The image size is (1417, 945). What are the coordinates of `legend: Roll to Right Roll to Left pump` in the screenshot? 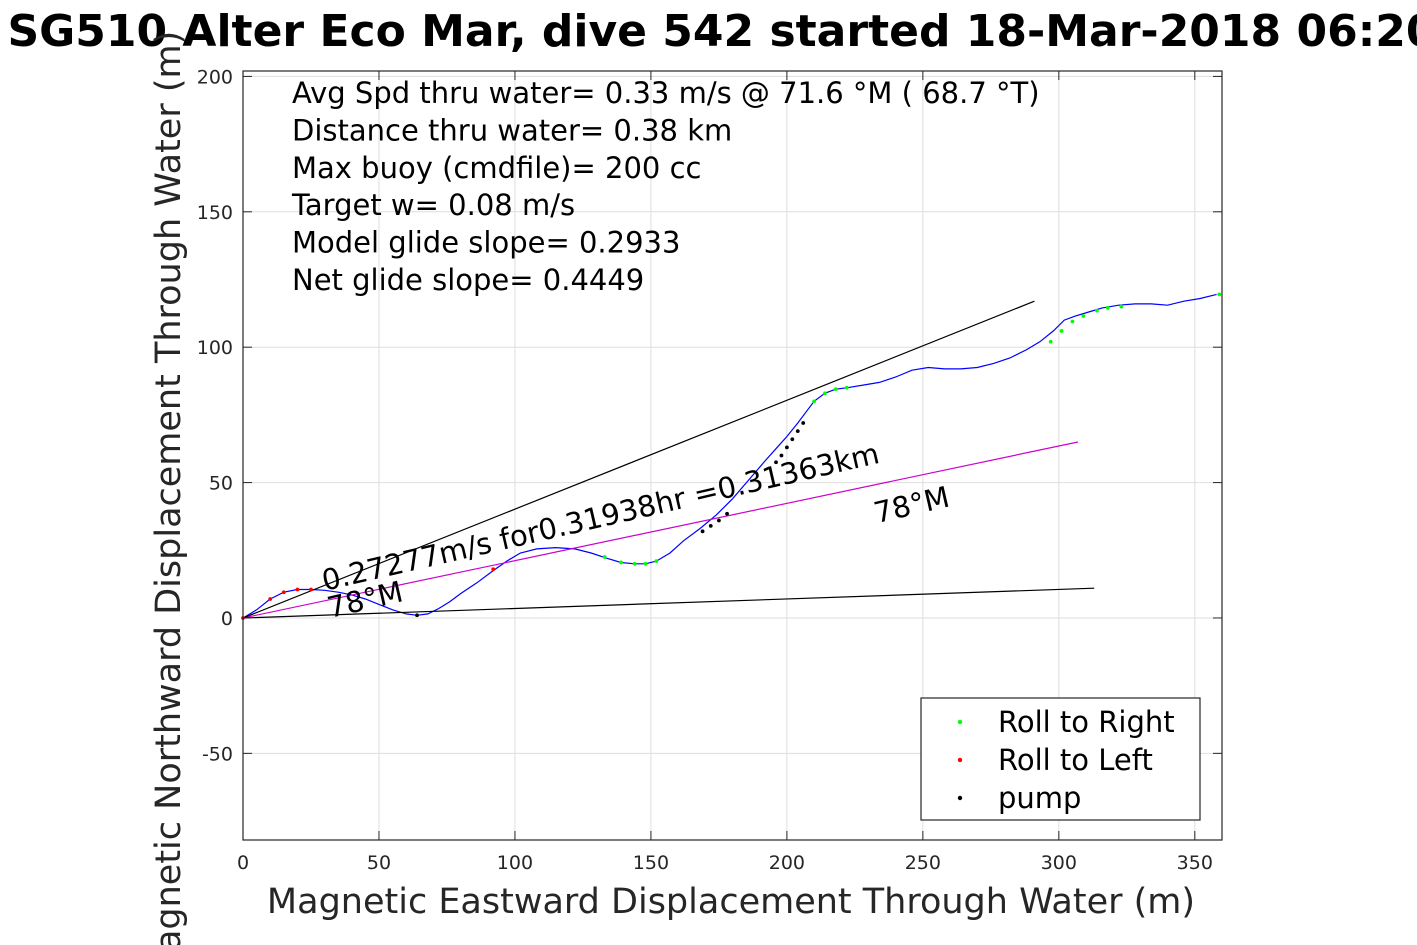 It's located at (1060, 759).